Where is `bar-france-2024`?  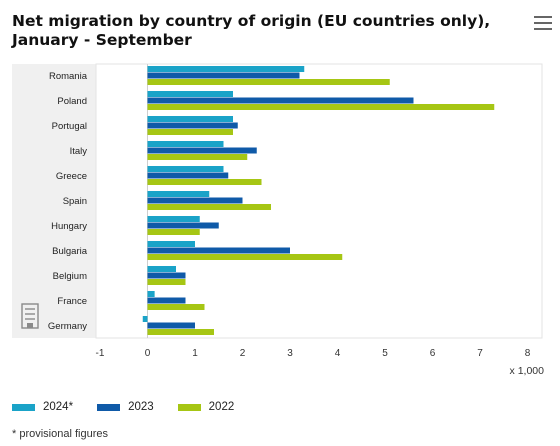 bar-france-2024 is located at coordinates (151, 294).